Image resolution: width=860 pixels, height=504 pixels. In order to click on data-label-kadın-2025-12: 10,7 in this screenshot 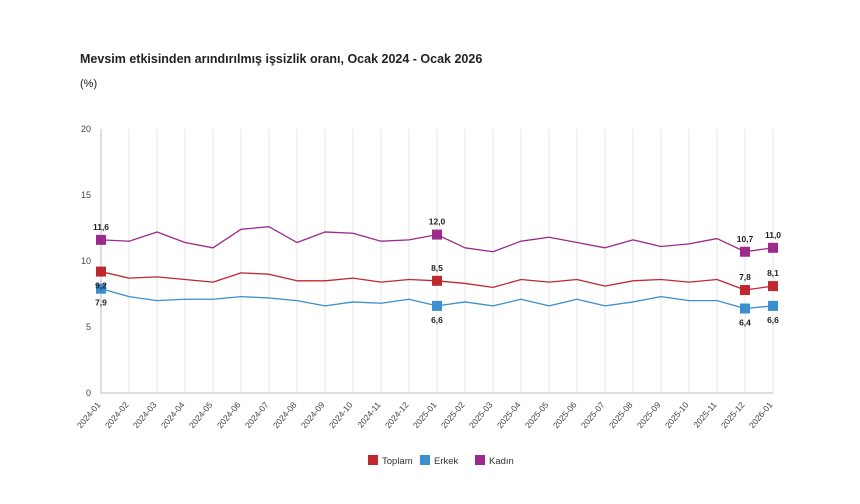, I will do `click(745, 239)`.